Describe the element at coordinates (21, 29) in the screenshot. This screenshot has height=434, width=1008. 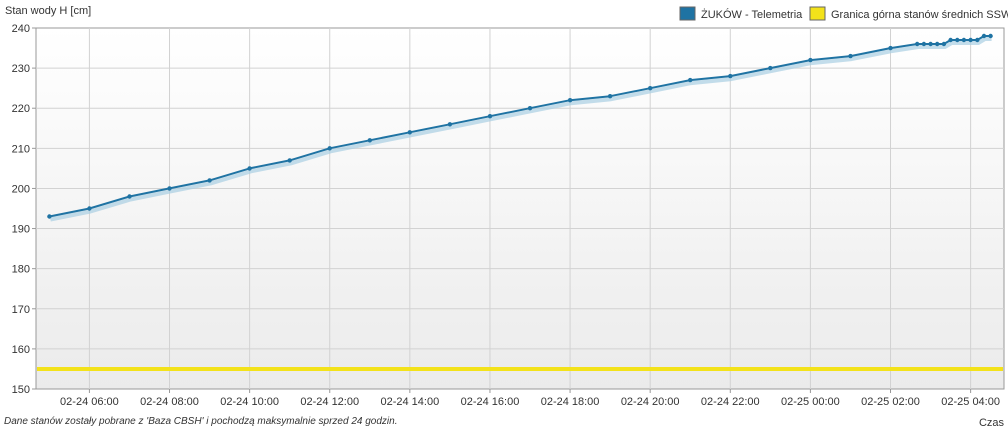
I see `y-tick-label: 240` at that location.